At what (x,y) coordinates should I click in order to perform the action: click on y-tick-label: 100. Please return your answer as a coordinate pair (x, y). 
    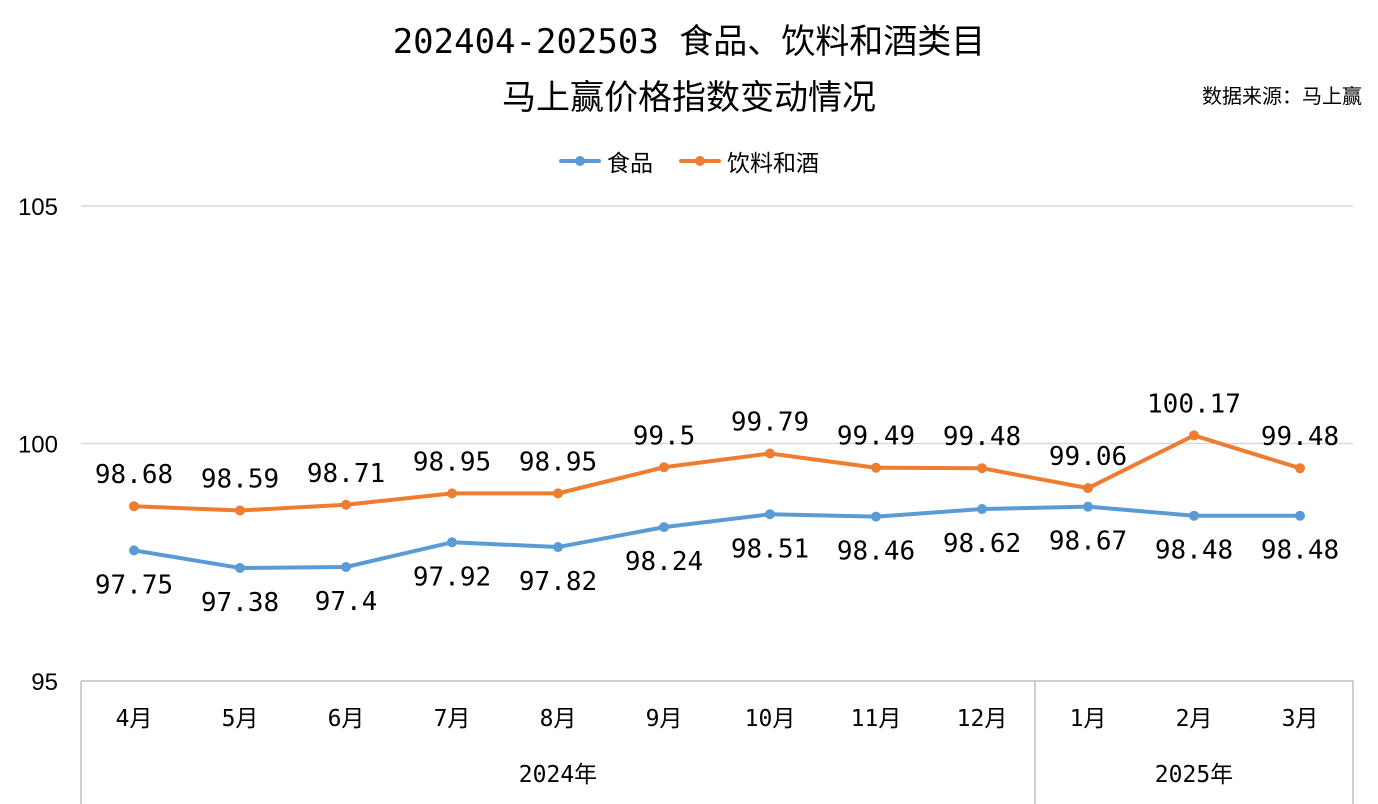
    Looking at the image, I should click on (38, 445).